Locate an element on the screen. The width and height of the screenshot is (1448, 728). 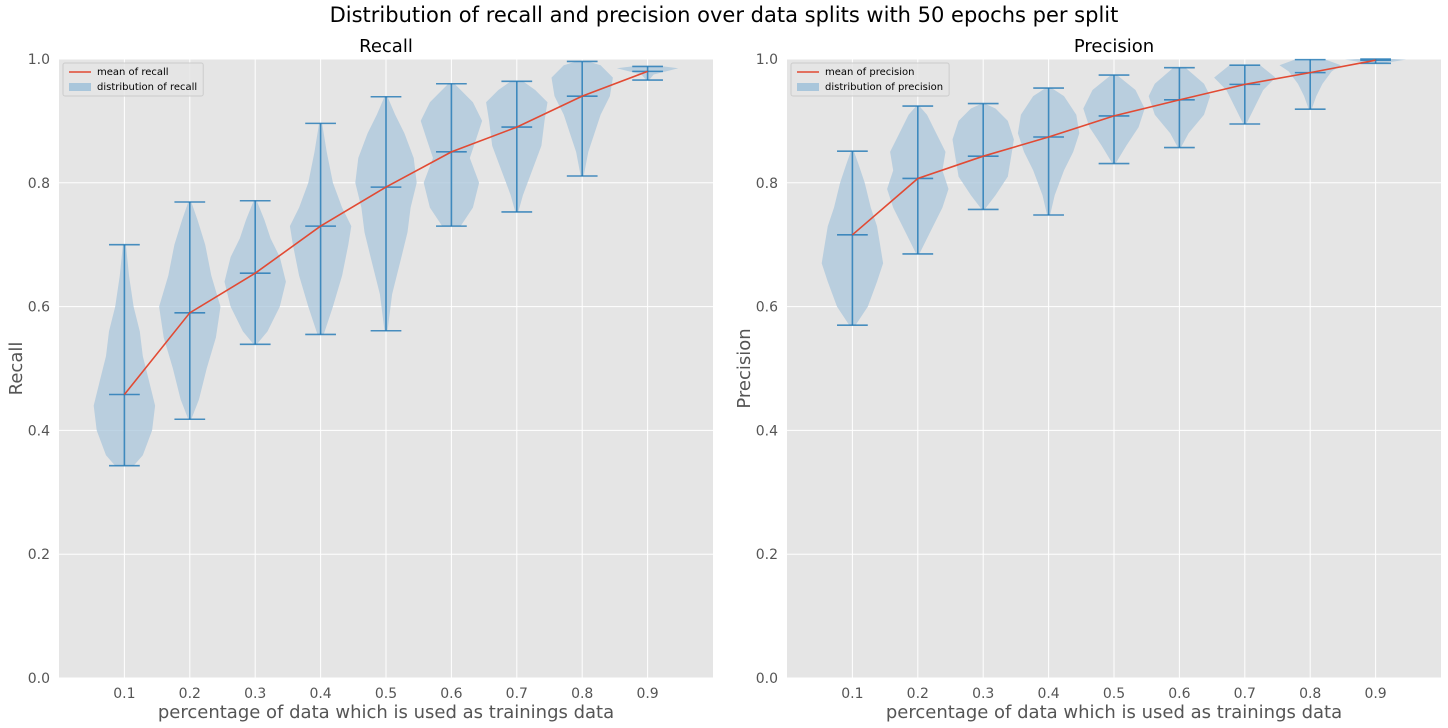
legend-mean-label: mean of recall is located at coordinates (133, 72).